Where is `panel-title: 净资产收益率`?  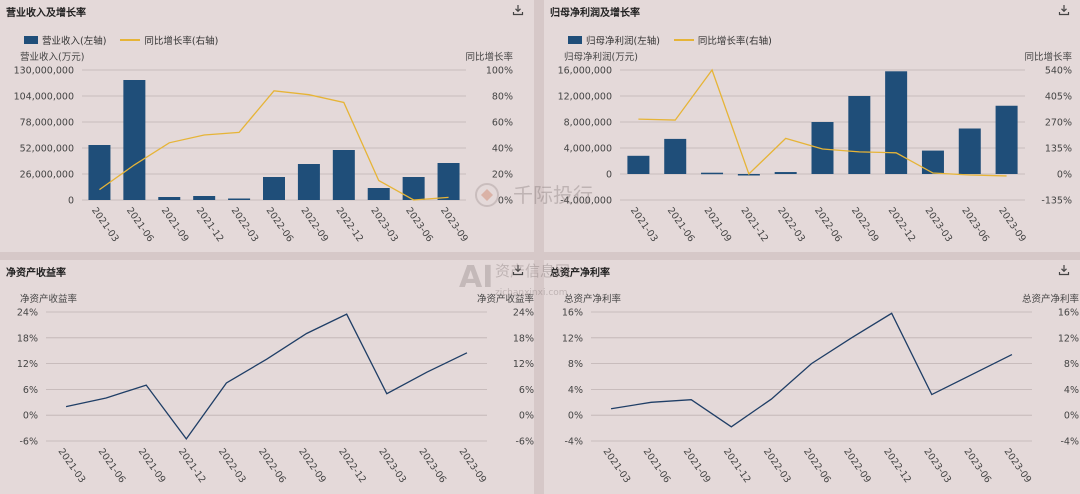
panel-title: 净资产收益率 is located at coordinates (36, 273).